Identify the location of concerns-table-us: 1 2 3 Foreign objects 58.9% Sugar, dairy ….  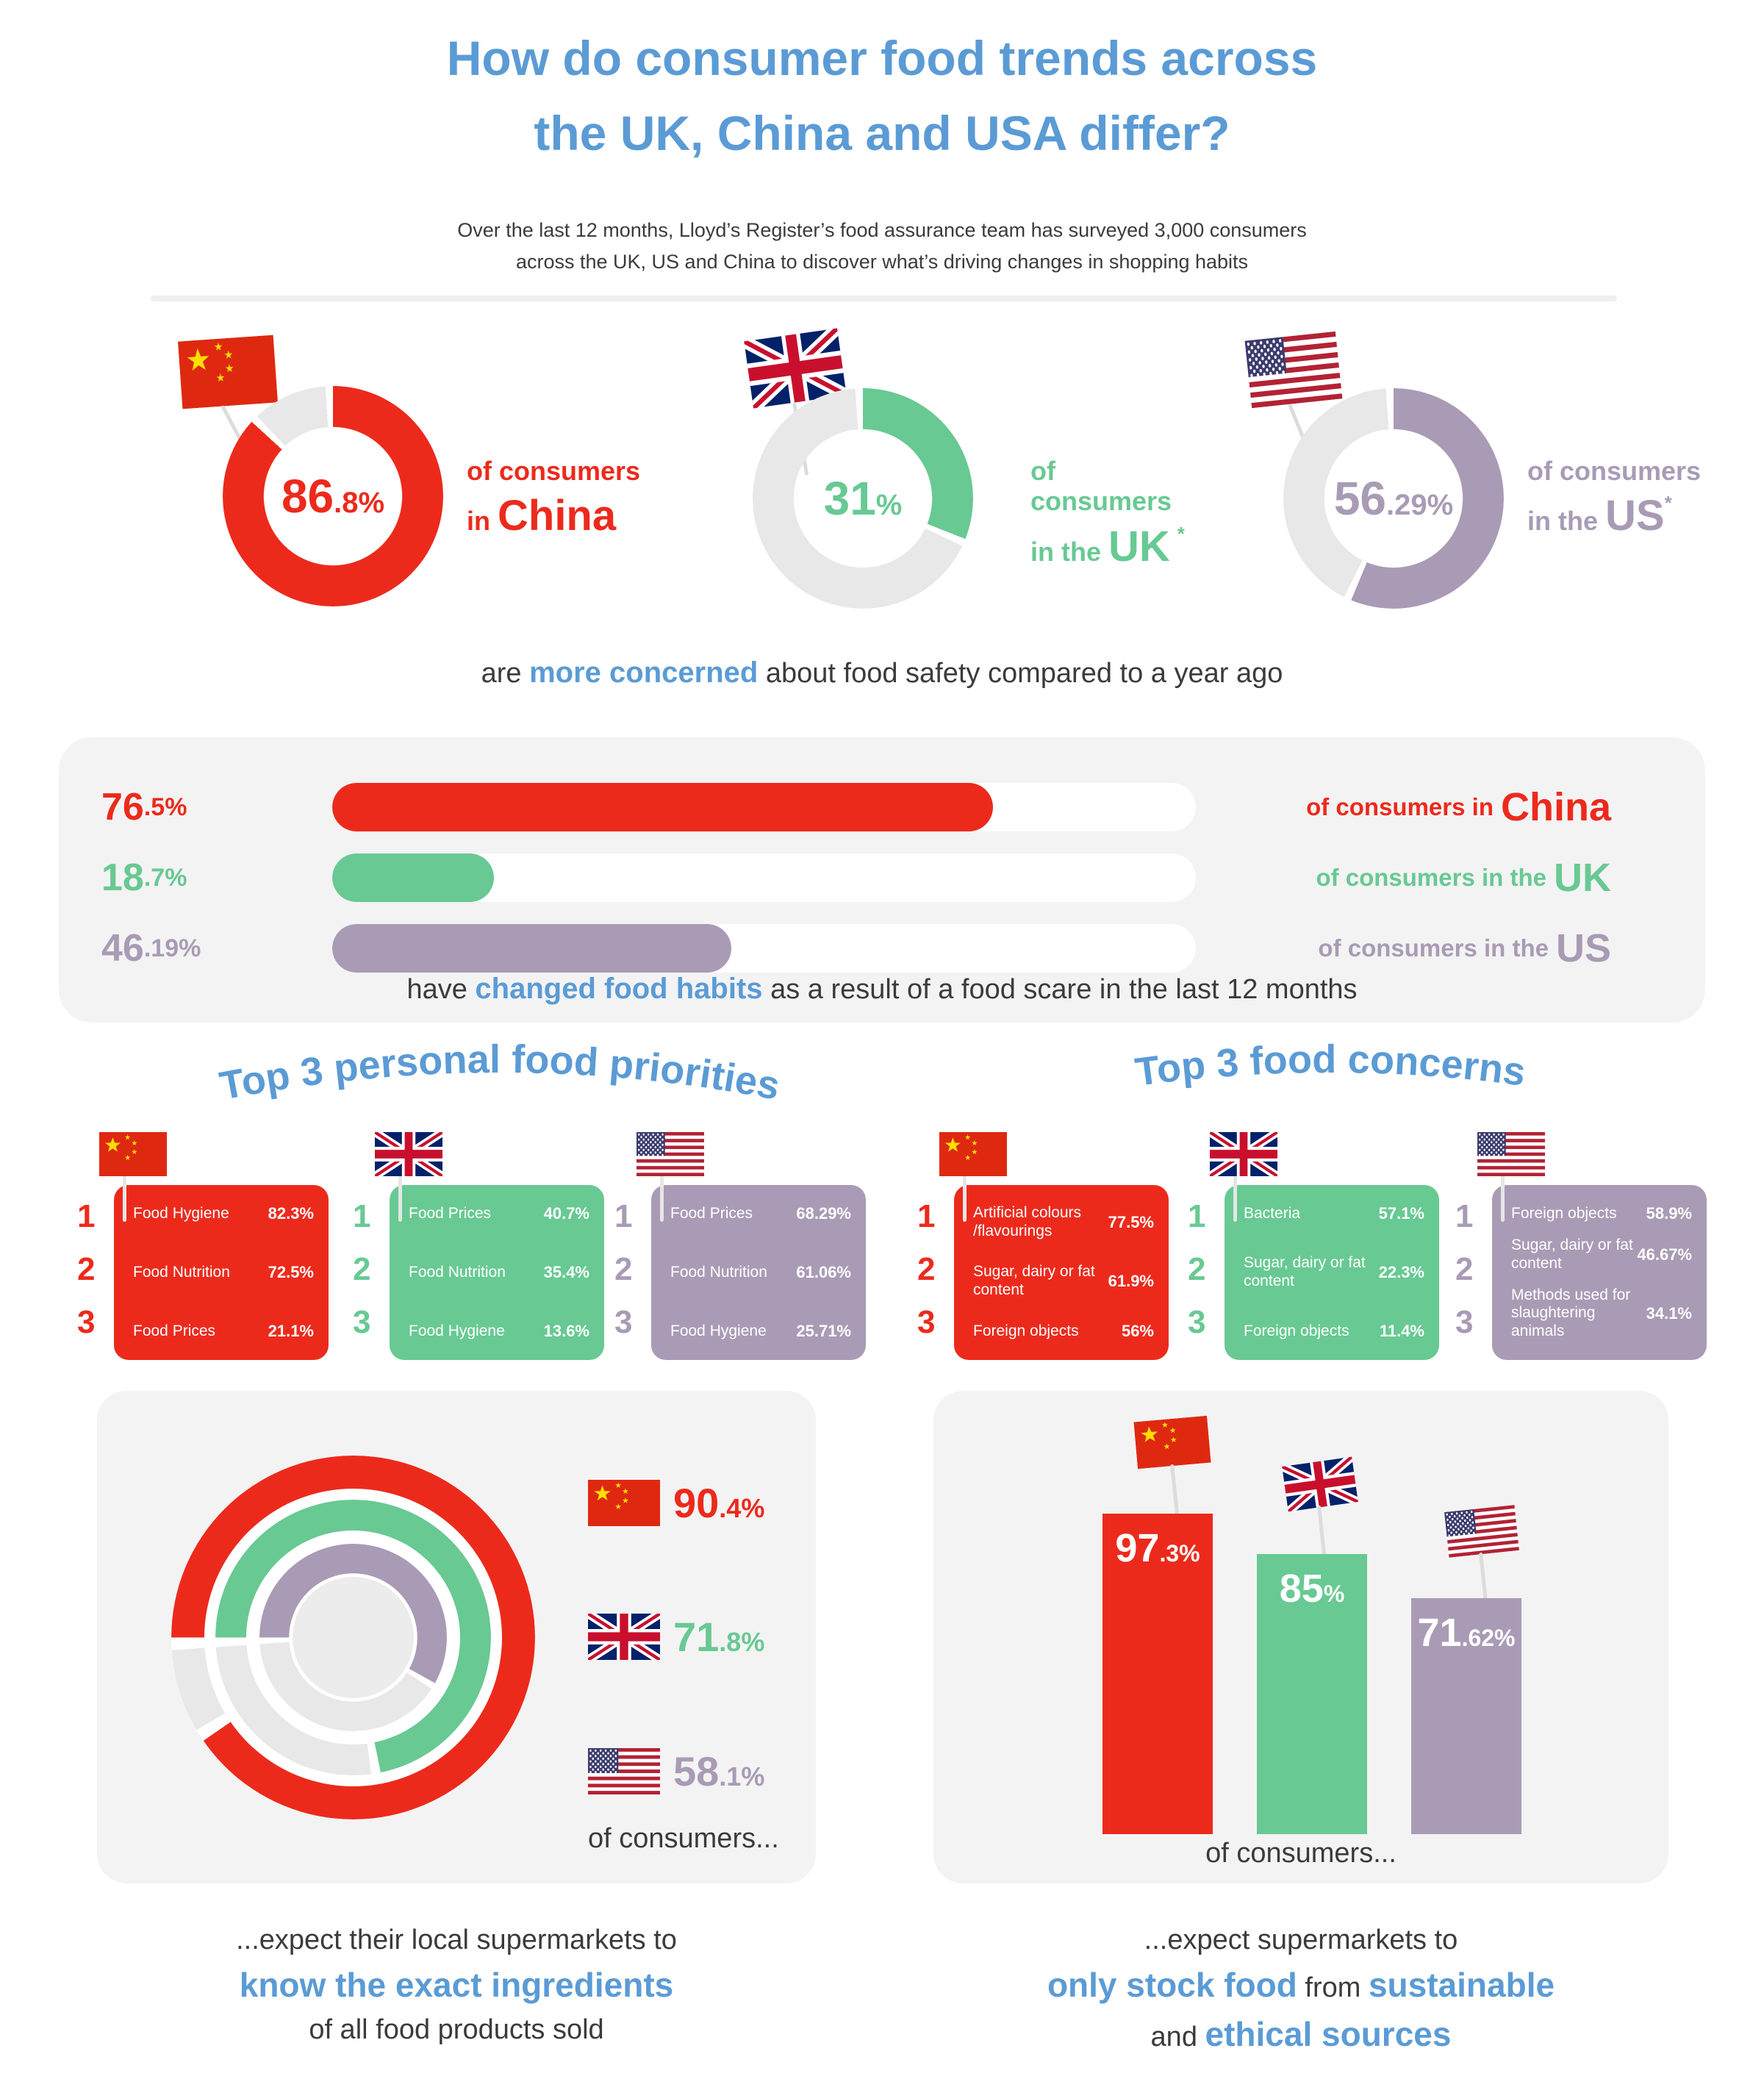
(1582, 1246).